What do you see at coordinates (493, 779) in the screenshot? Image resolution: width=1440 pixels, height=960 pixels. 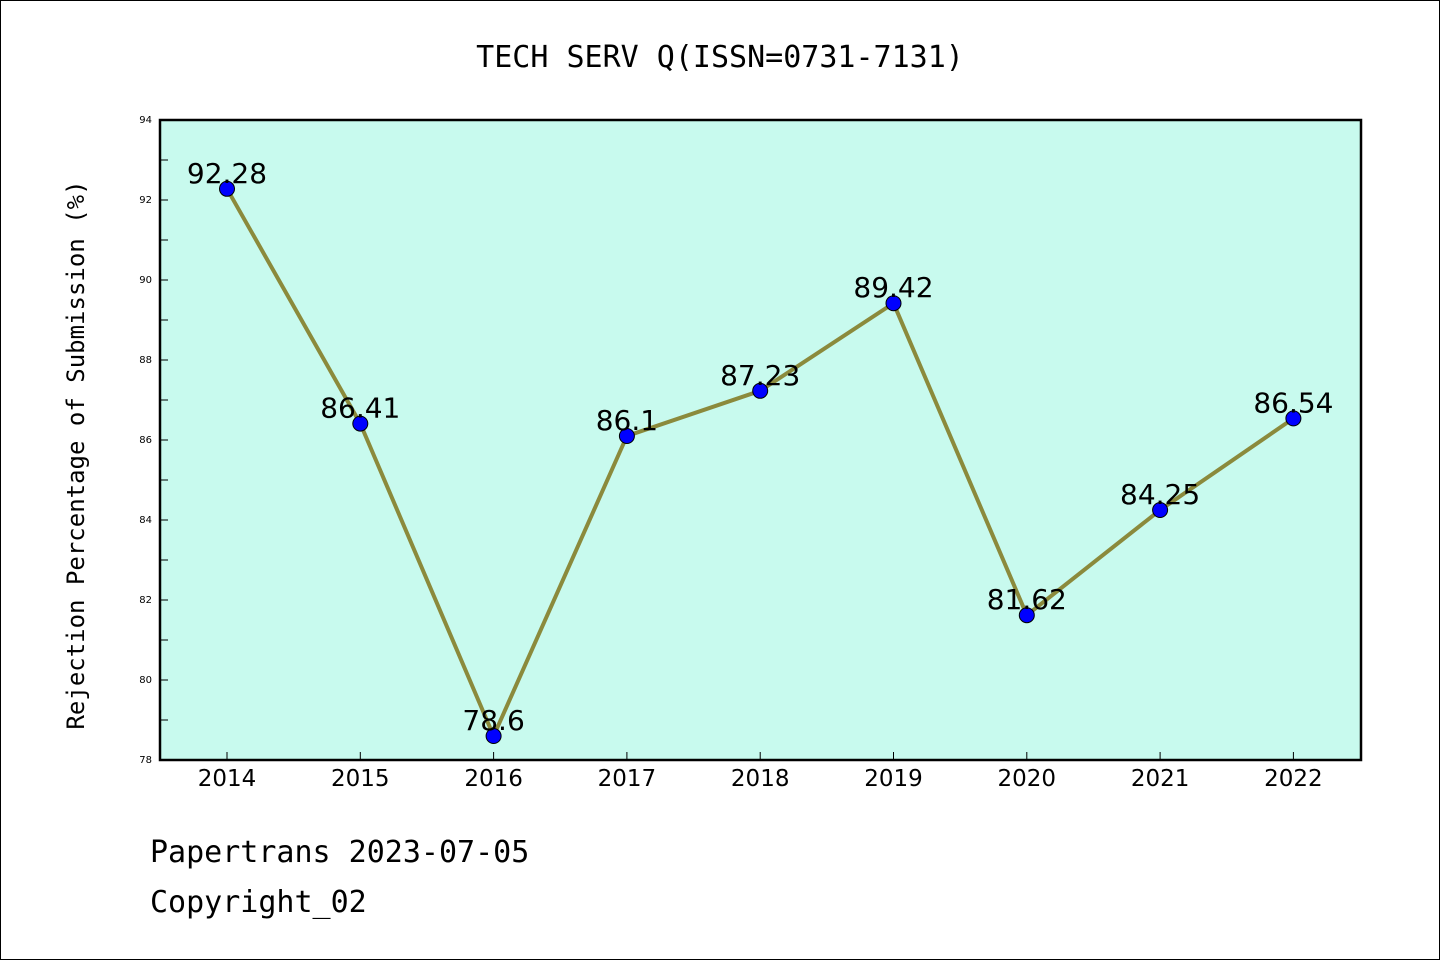 I see `x-tick-label: 2016` at bounding box center [493, 779].